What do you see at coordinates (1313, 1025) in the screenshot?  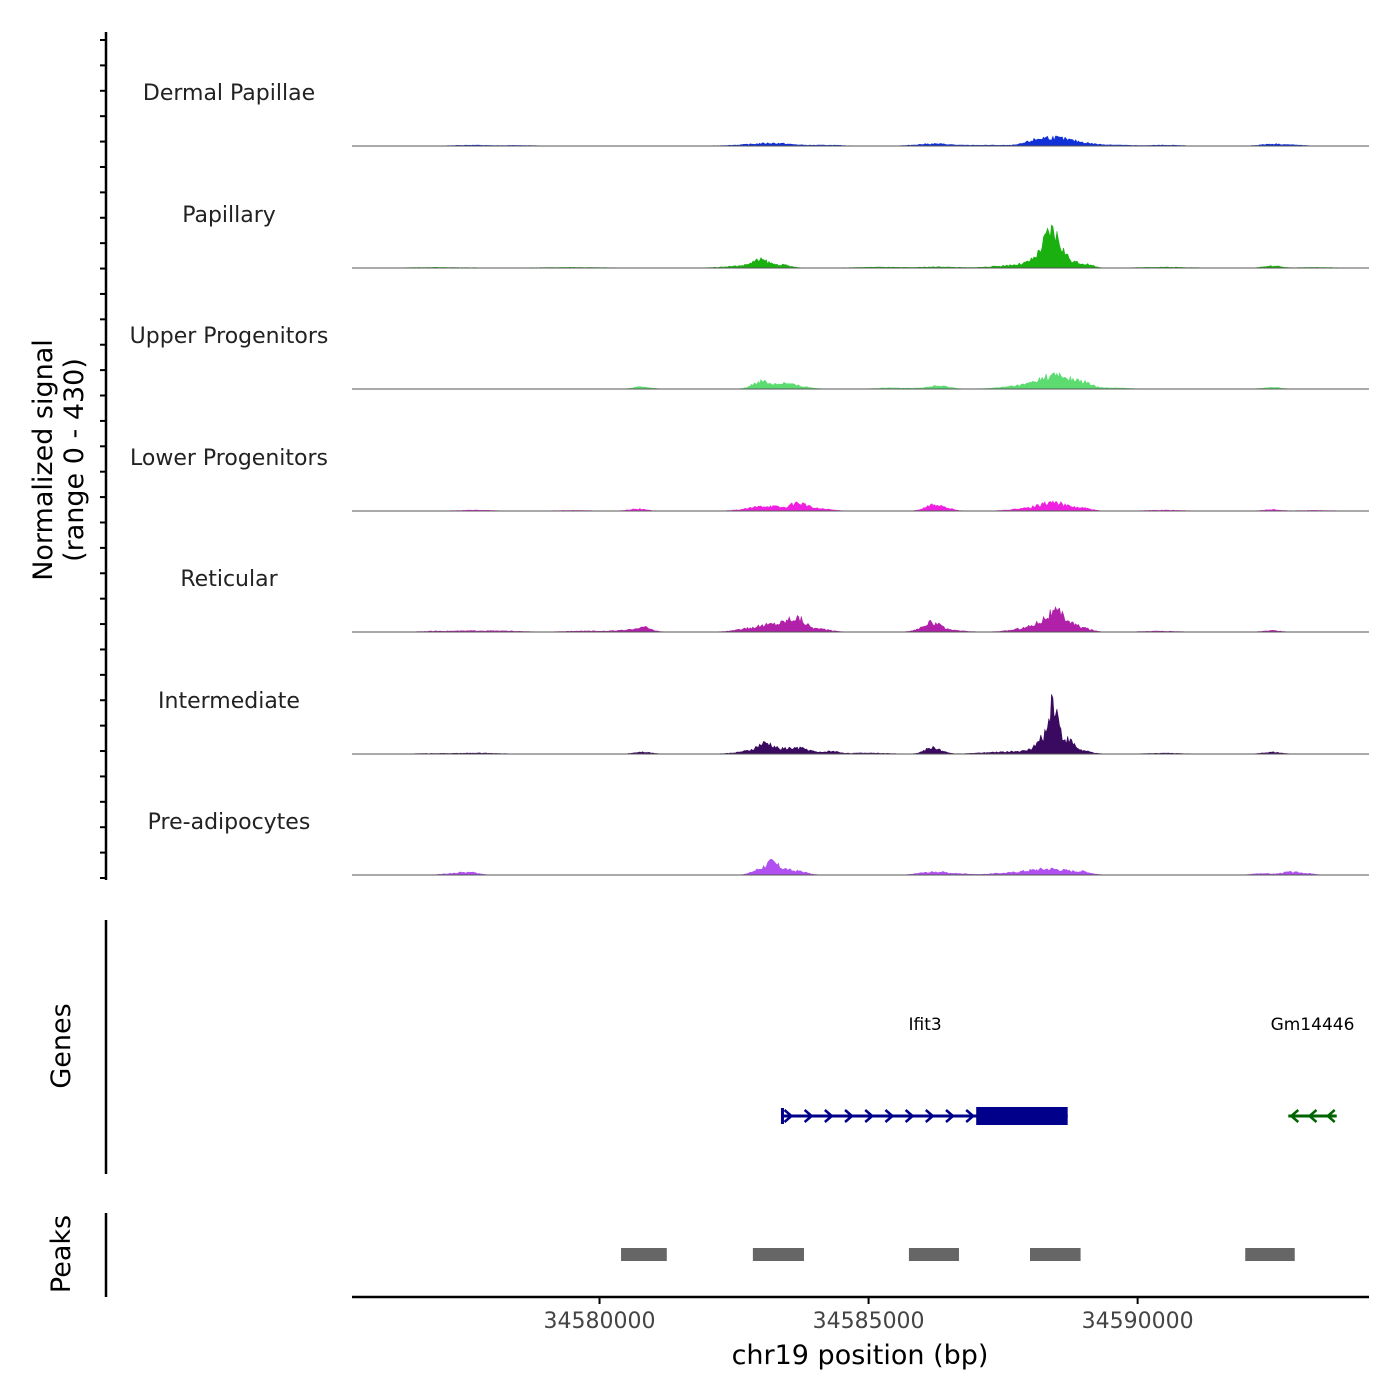 I see `gene-label: Gm14446` at bounding box center [1313, 1025].